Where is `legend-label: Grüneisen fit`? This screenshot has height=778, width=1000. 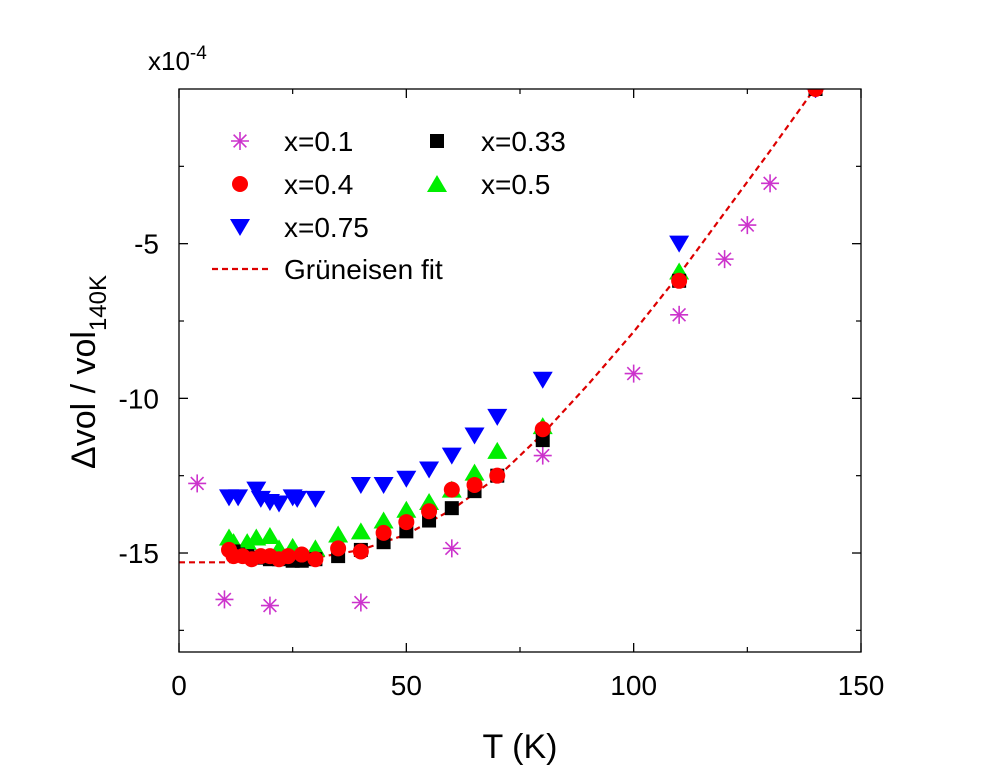
legend-label: Grüneisen fit is located at coordinates (363, 269).